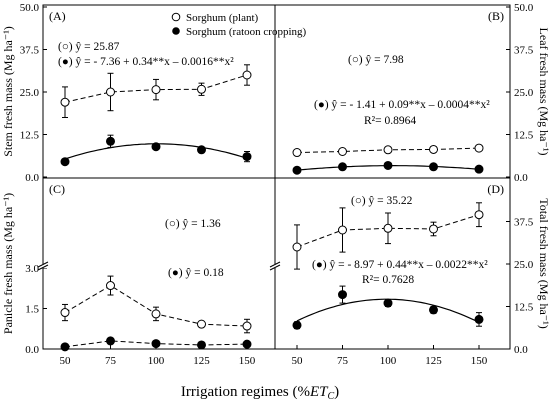 This screenshot has width=550, height=406. I want to click on x-axis-title-sub: C, so click(330, 396).